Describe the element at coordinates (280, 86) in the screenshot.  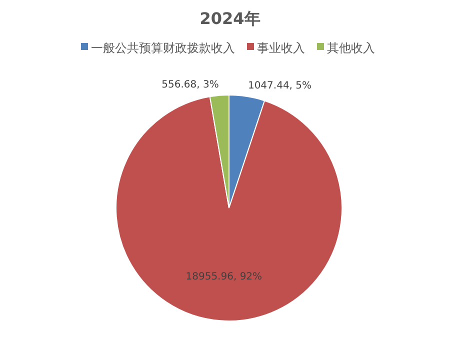
I see `data-label: 1047.44, 5%` at that location.